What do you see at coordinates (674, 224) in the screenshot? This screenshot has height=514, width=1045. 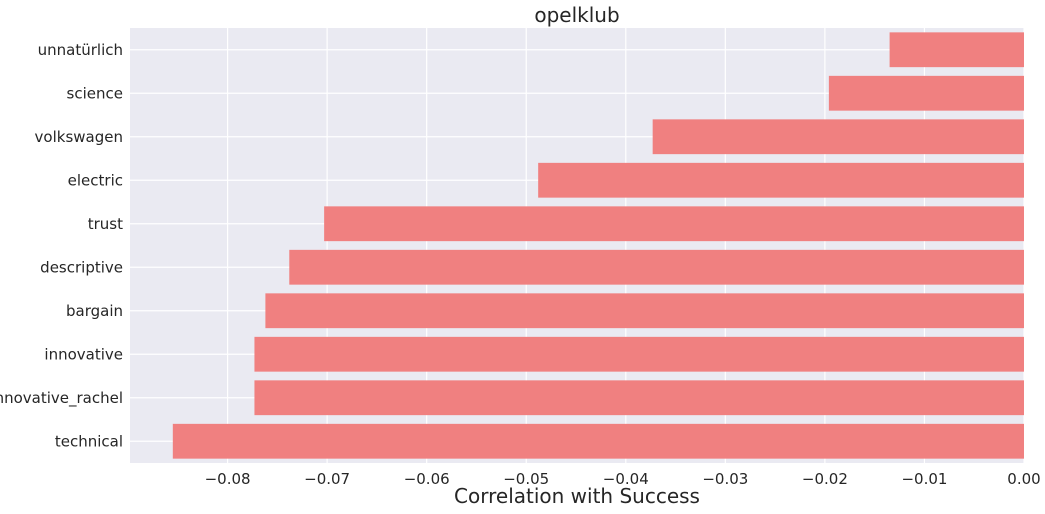 I see `bar-trust` at bounding box center [674, 224].